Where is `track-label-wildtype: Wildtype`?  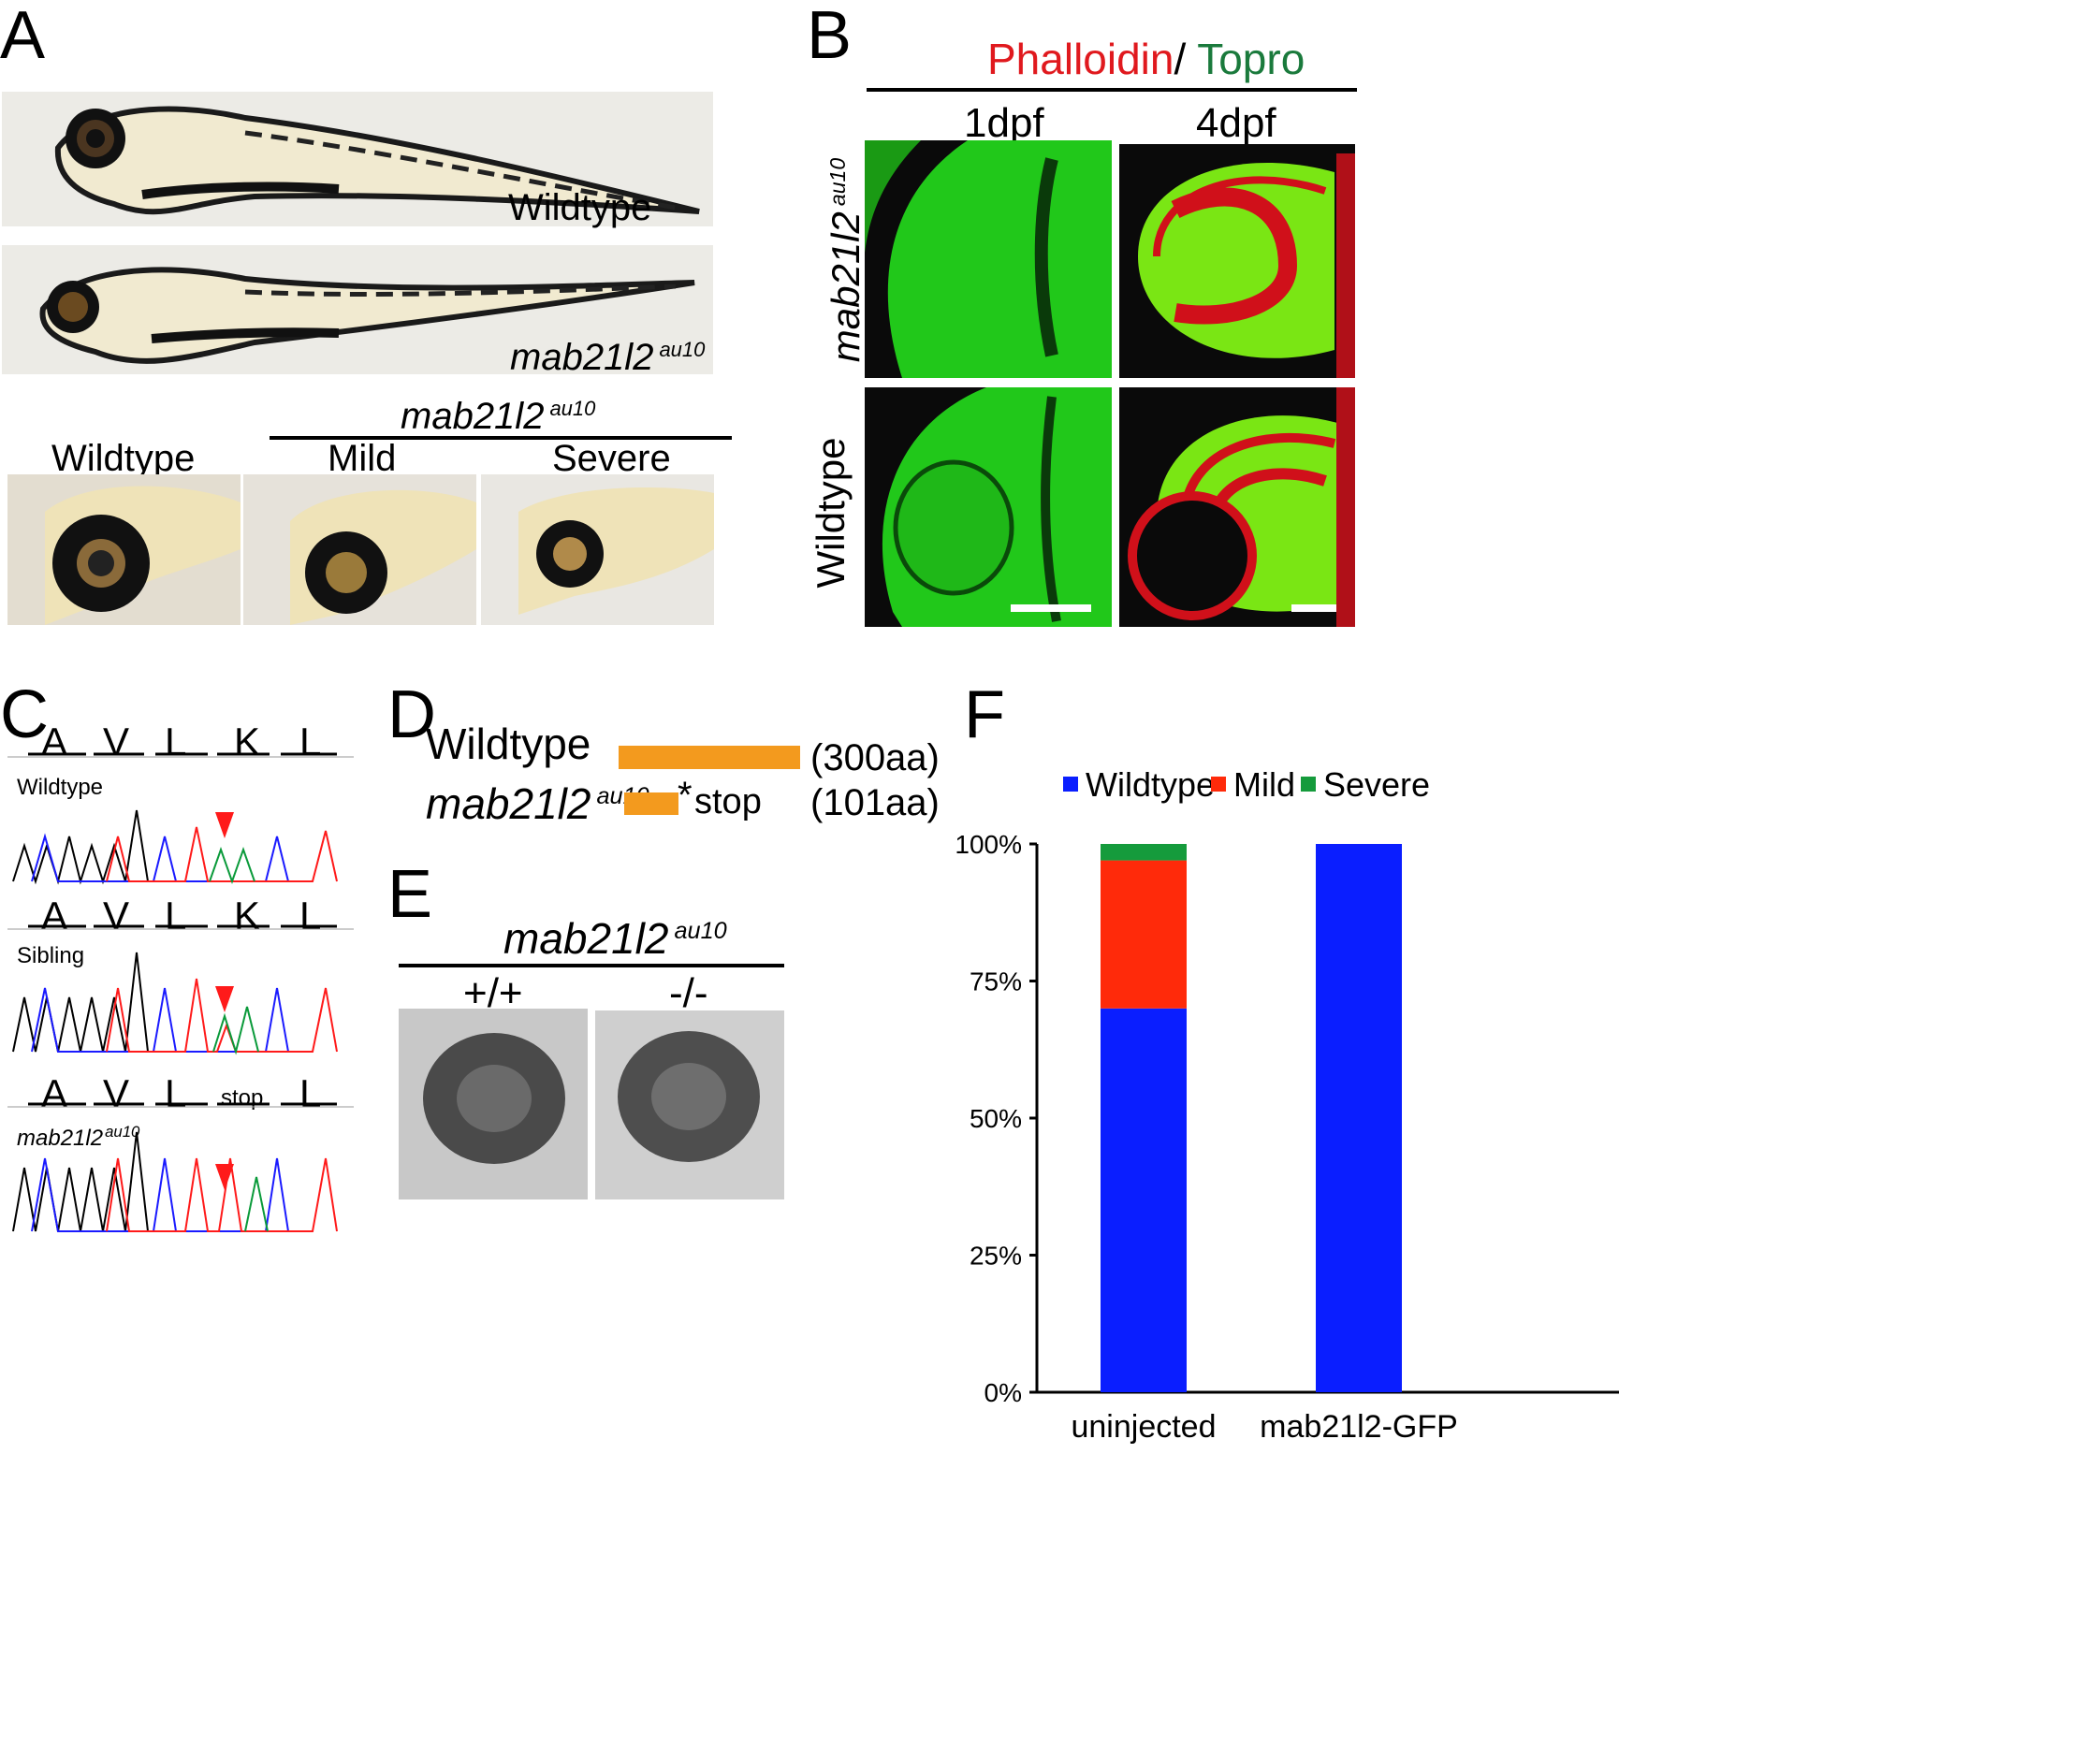 track-label-wildtype: Wildtype is located at coordinates (60, 787).